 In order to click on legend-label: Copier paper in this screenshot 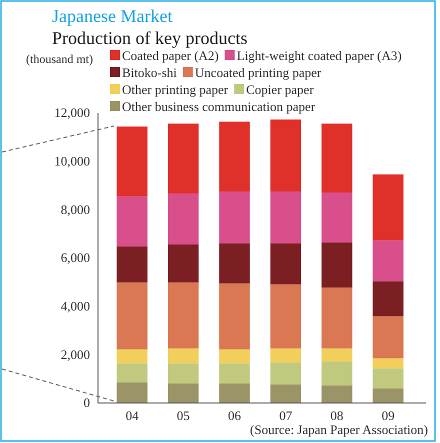, I will do `click(280, 89)`.